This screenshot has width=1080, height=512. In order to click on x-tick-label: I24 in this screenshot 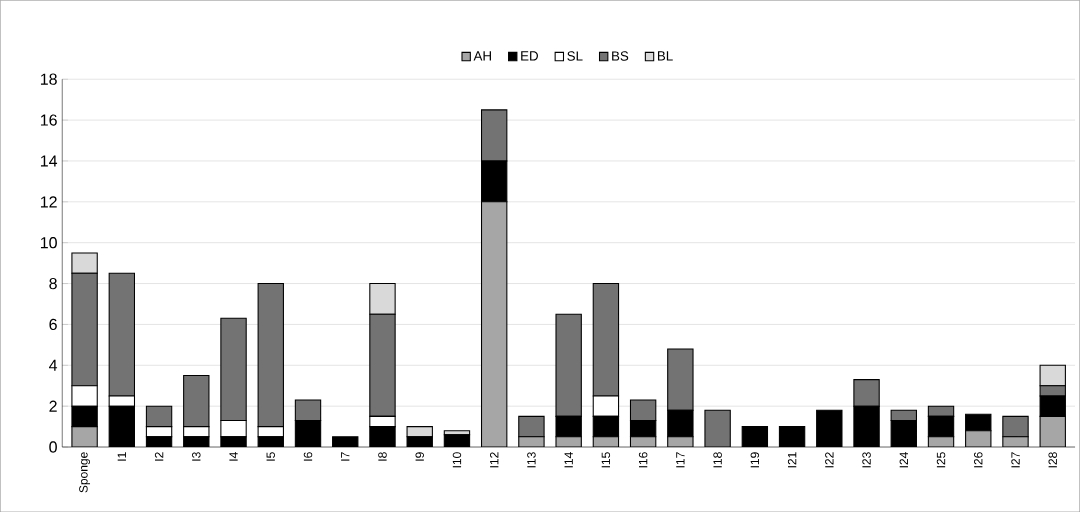, I will do `click(903, 459)`.